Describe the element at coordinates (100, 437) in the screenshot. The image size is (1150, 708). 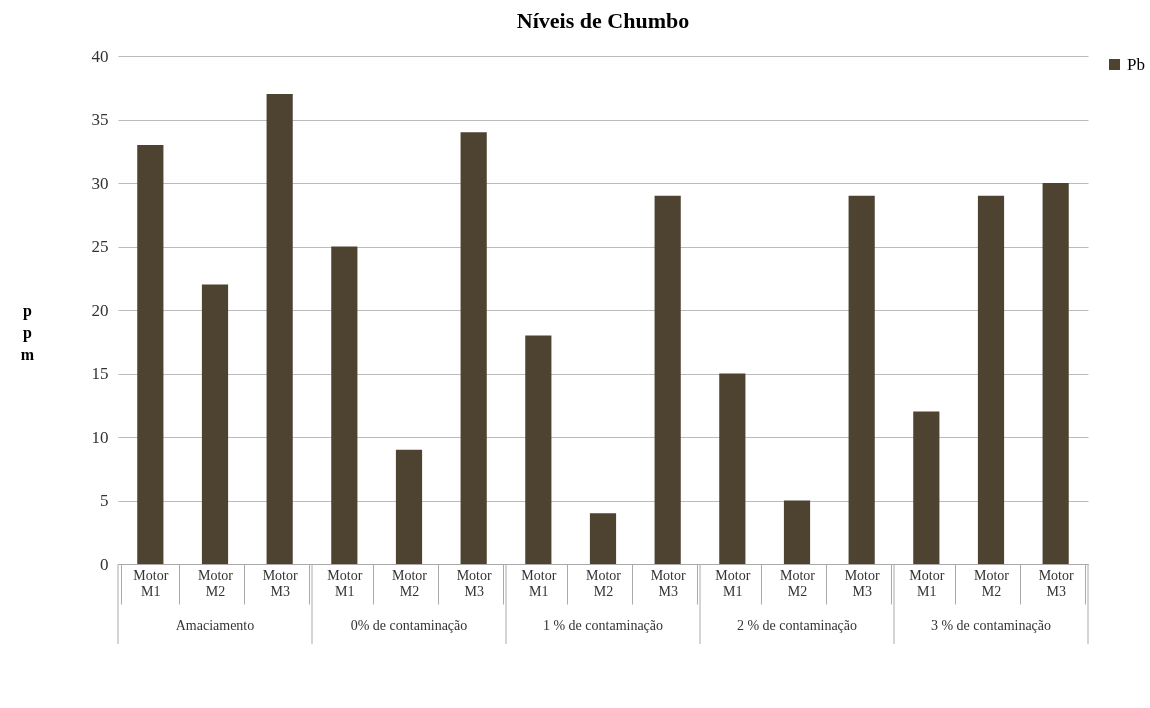
I see `y-tick-label: 10` at that location.